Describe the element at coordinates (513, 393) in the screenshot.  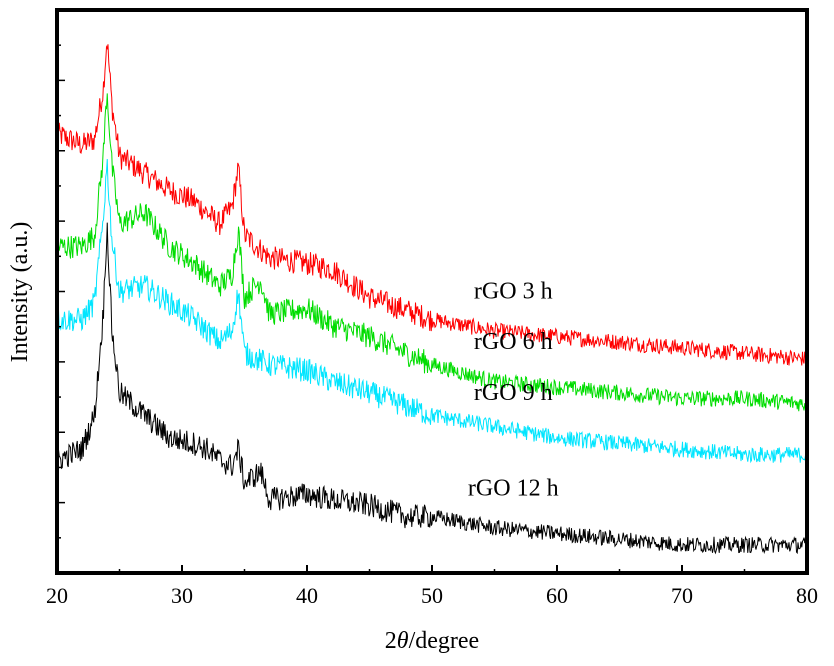
I see `series-label-3: rGO 9 h` at that location.